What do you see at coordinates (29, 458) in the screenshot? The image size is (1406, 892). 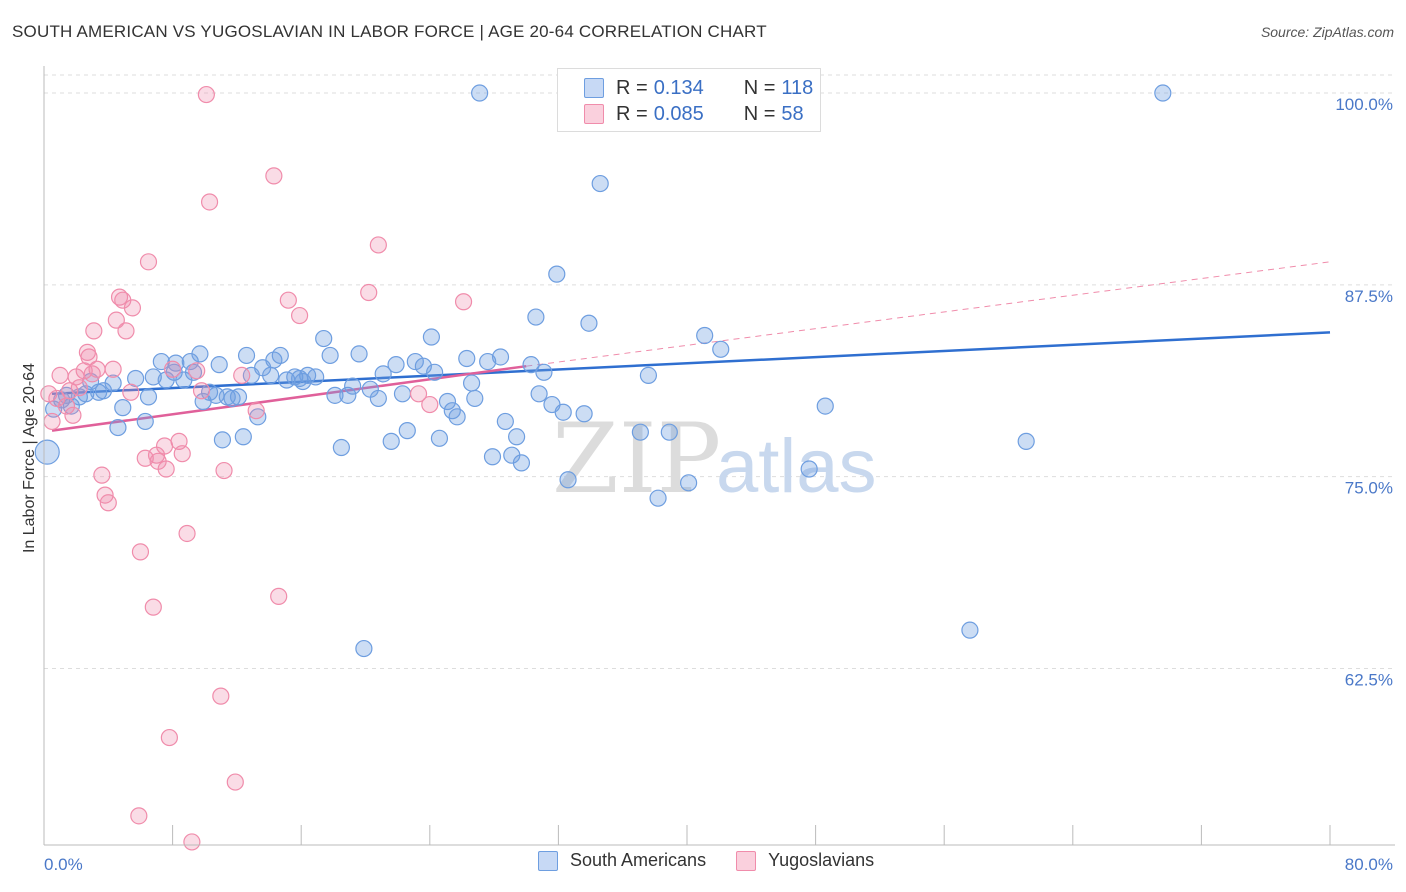 I see `y-axis-label: In Labor Force | Age 20-64` at bounding box center [29, 458].